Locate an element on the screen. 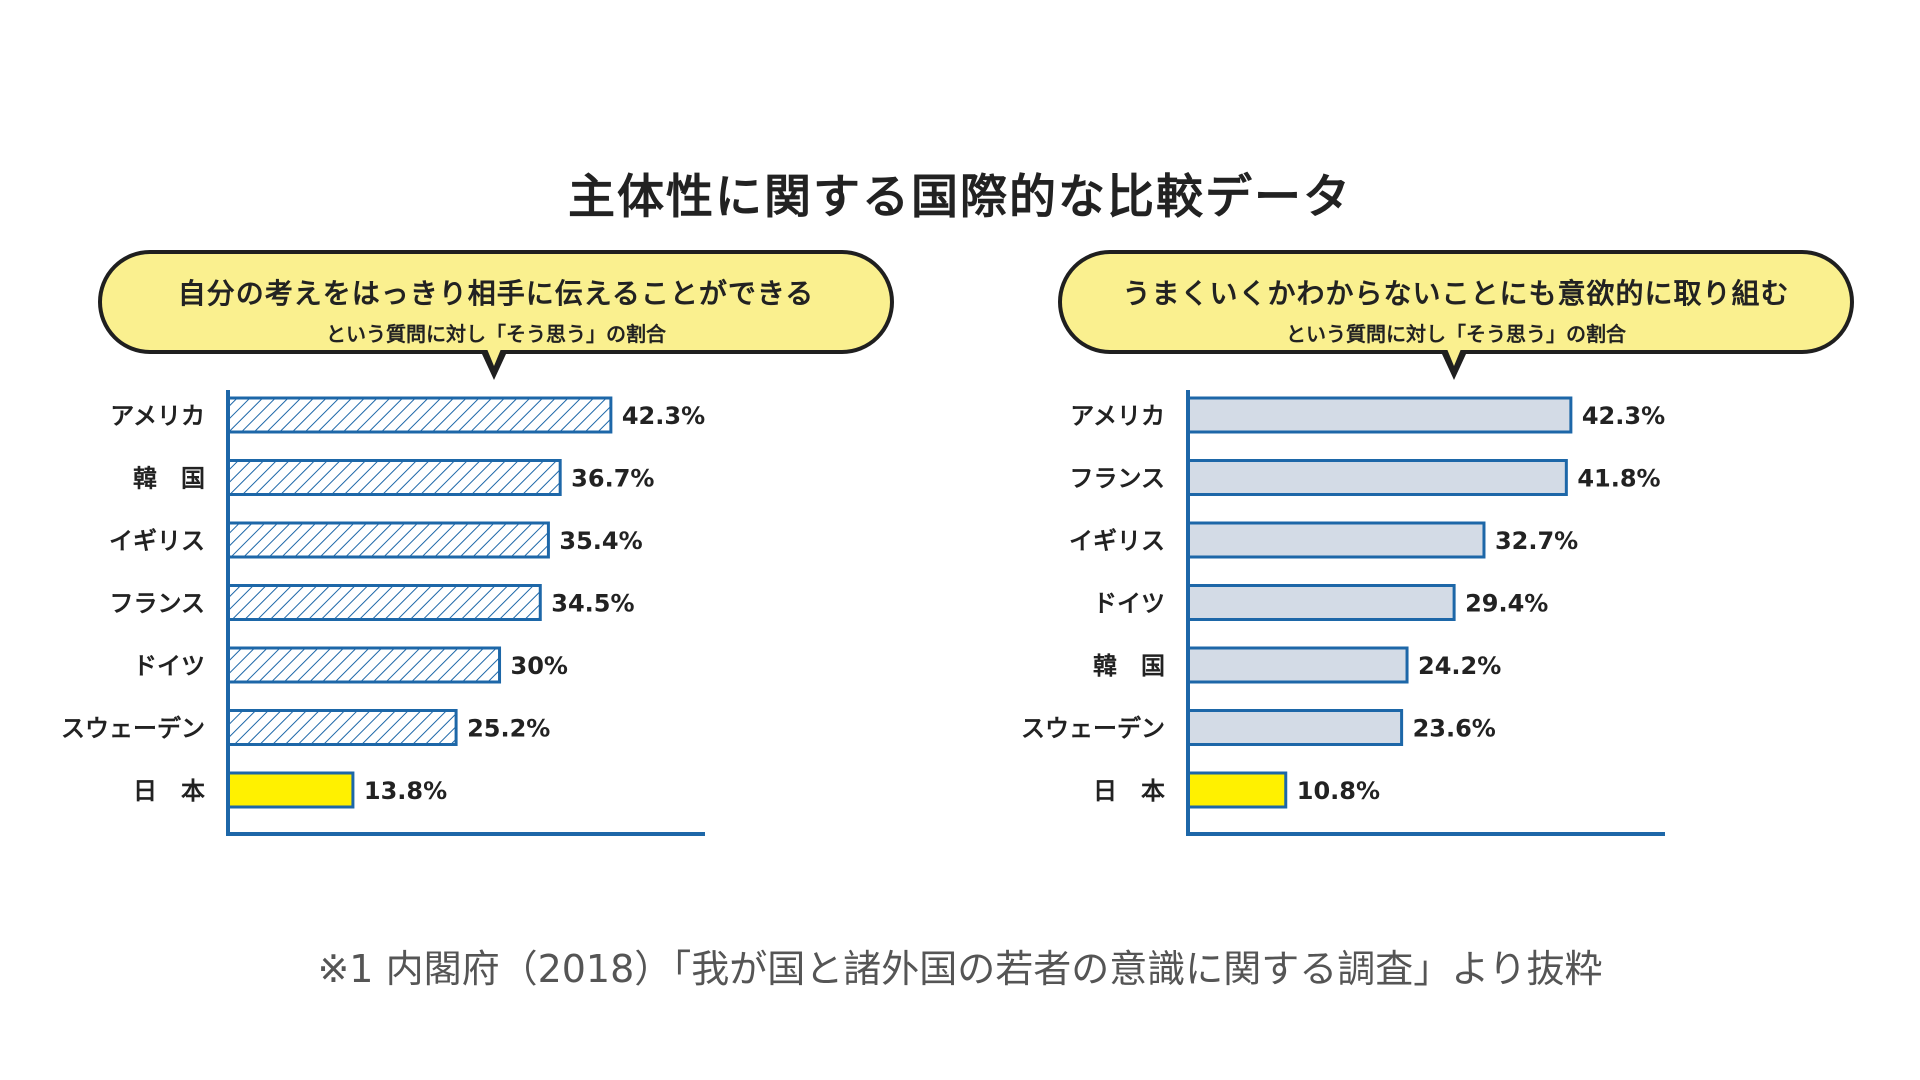 The image size is (1920, 1080). left-category-label-3: フランス is located at coordinates (157, 604).